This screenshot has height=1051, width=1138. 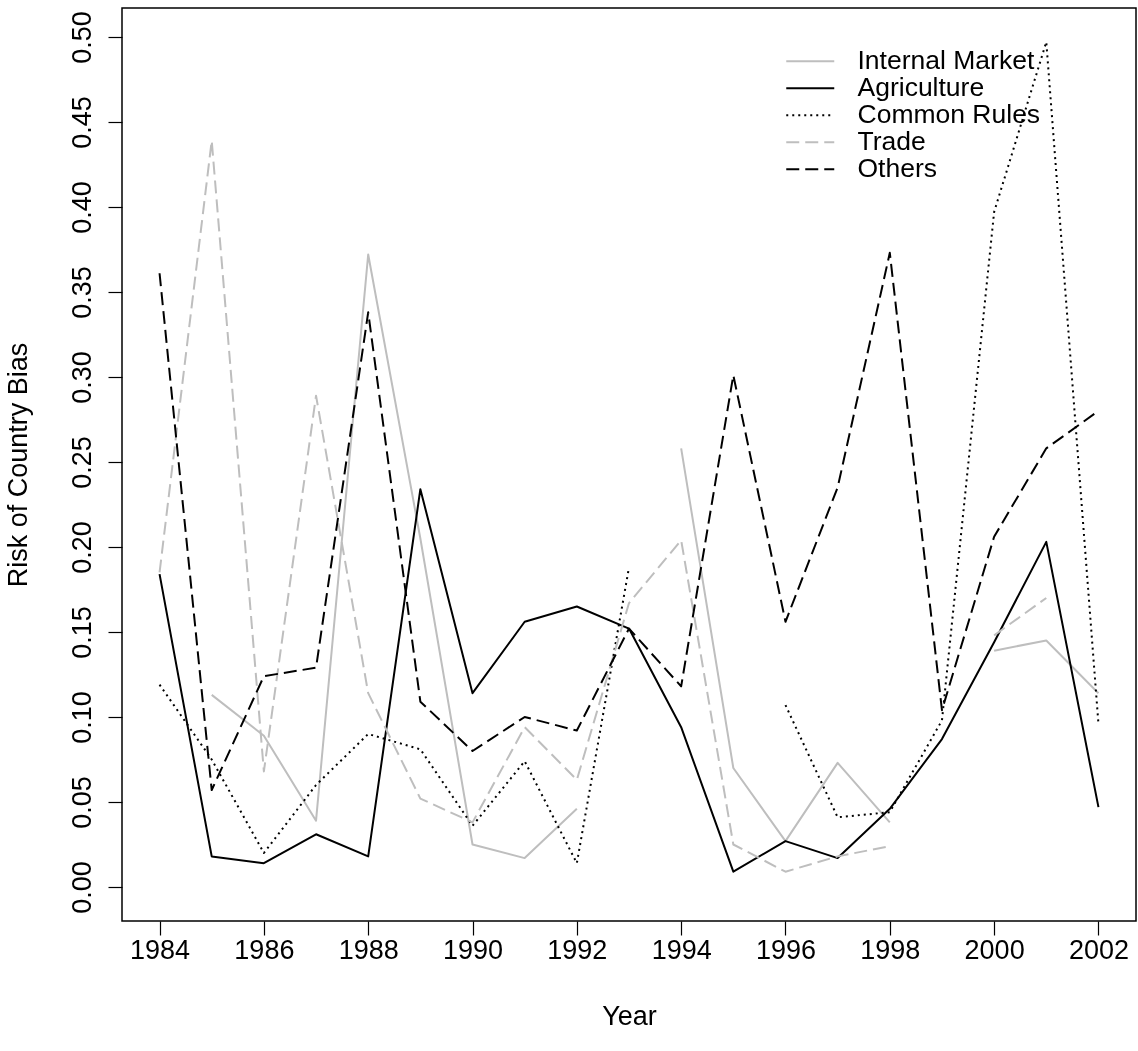 I want to click on x-tick-label: 1990, so click(x=473, y=949).